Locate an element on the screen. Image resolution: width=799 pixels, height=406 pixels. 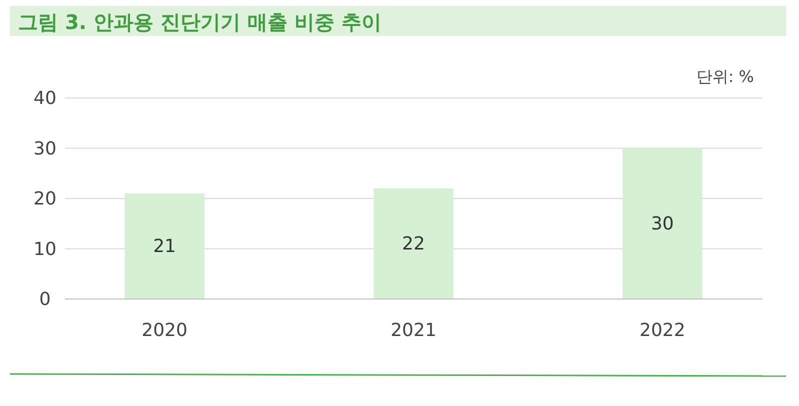
y-tick-label: 20 is located at coordinates (45, 199).